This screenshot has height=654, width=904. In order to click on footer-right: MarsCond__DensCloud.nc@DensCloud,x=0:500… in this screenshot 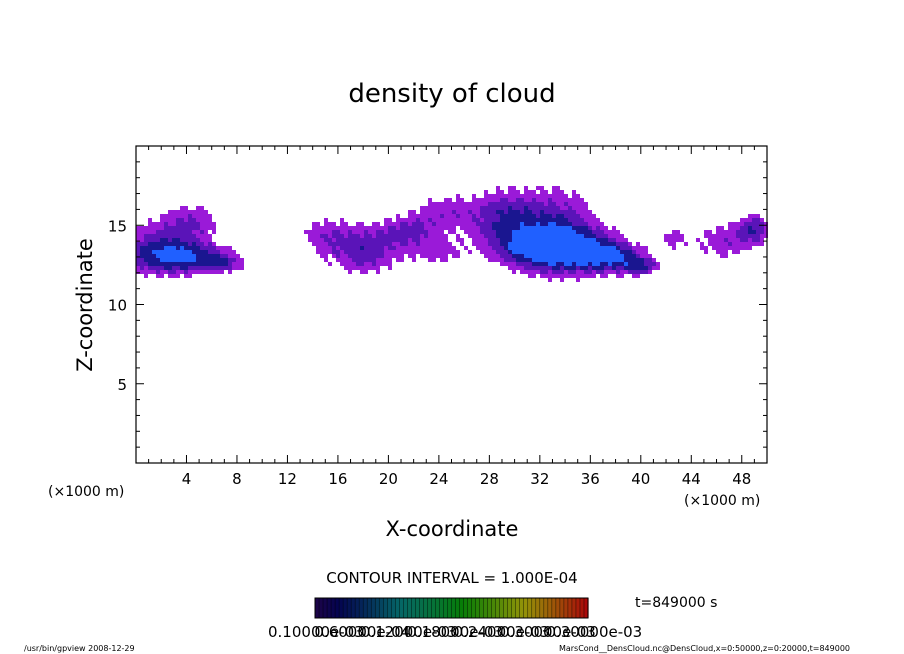, I will do `click(704, 648)`.